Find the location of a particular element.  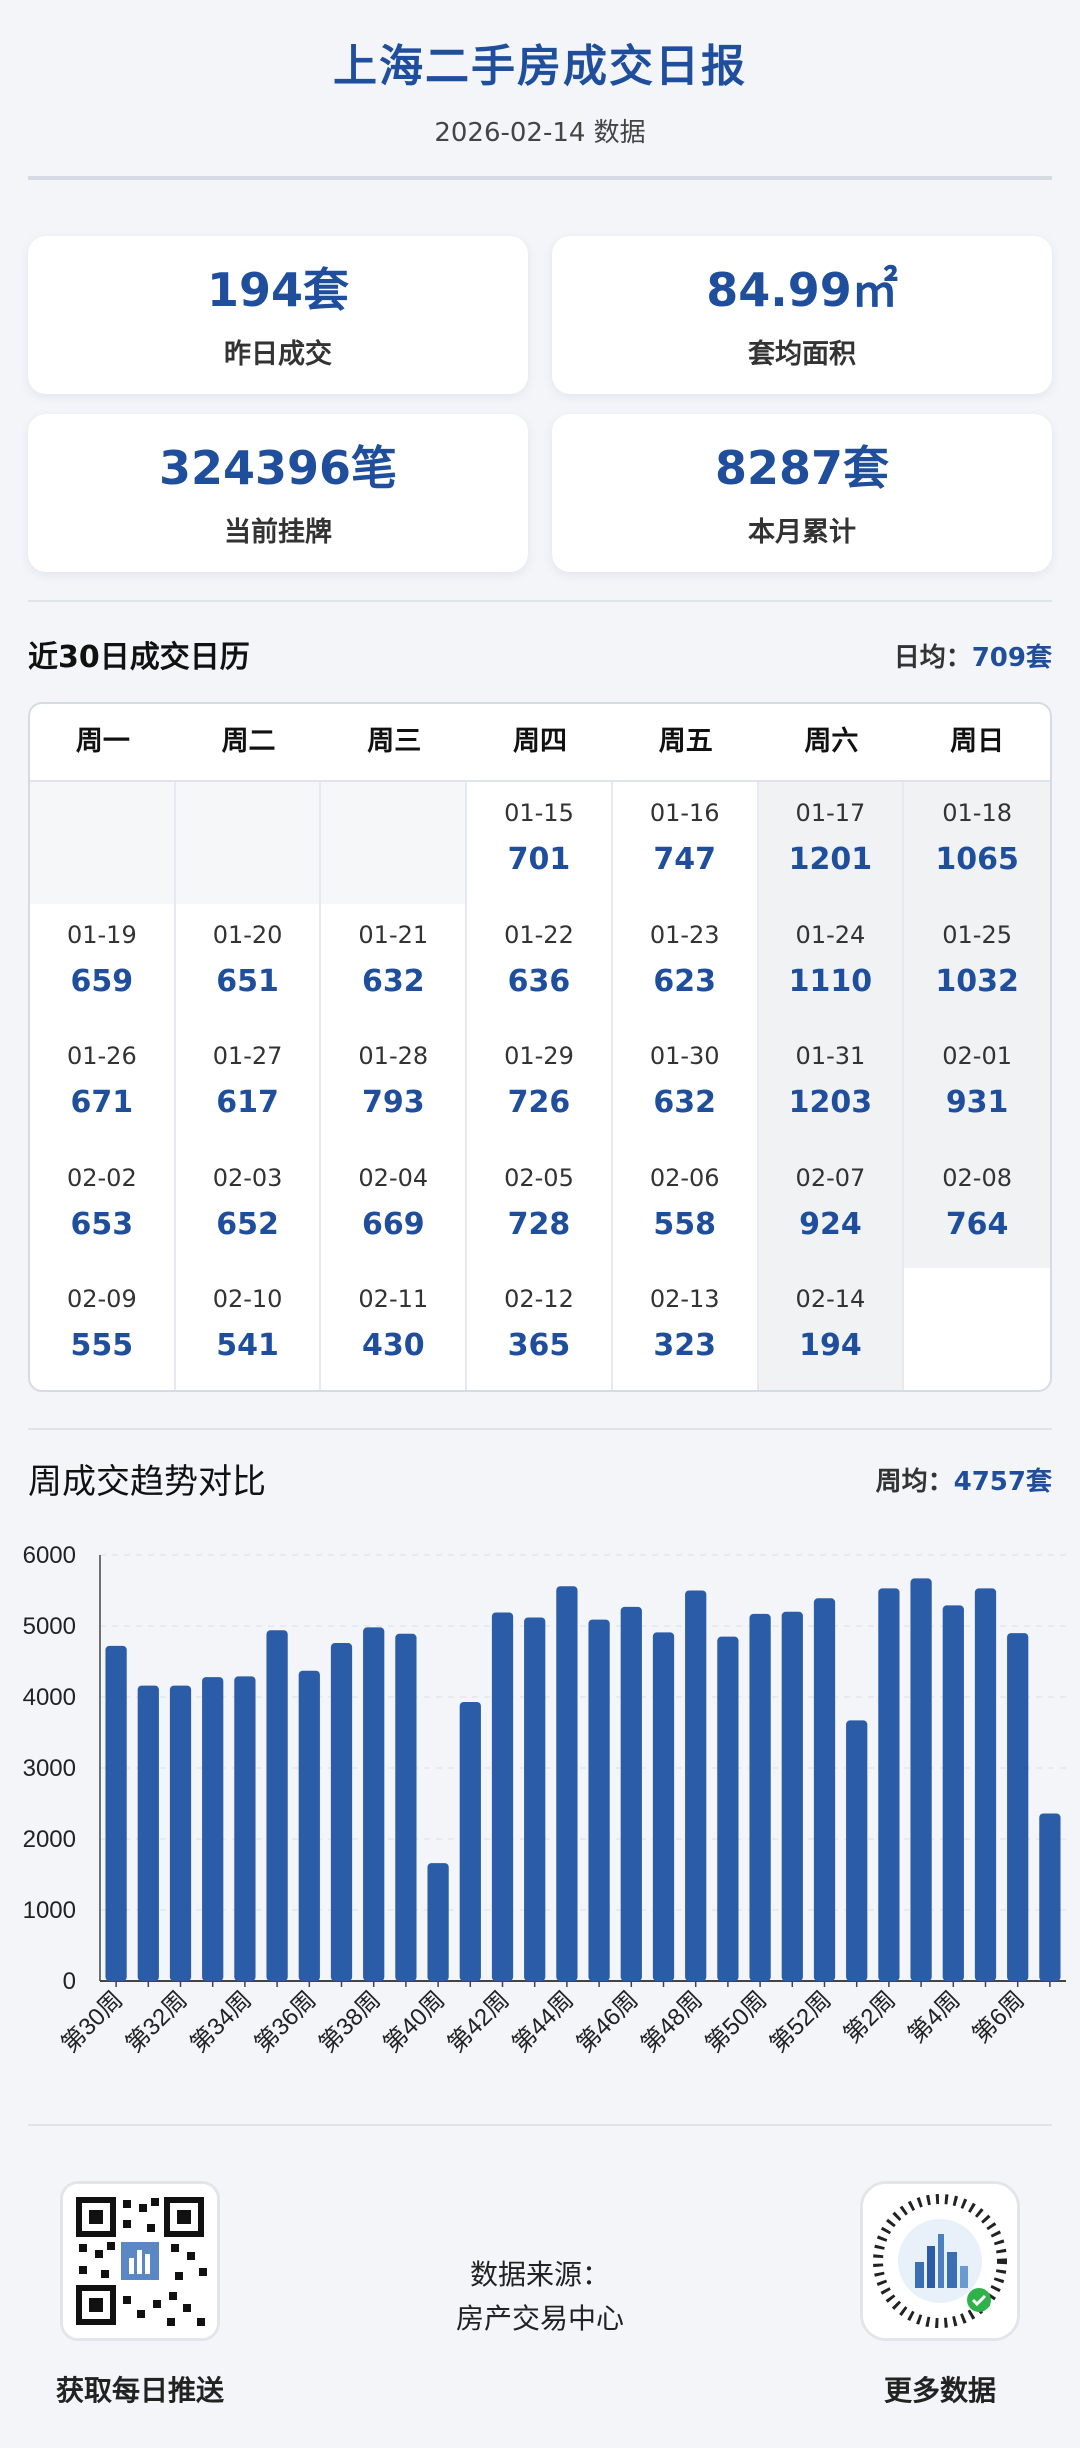

stat-value: 324396笔 is located at coordinates (278, 468).